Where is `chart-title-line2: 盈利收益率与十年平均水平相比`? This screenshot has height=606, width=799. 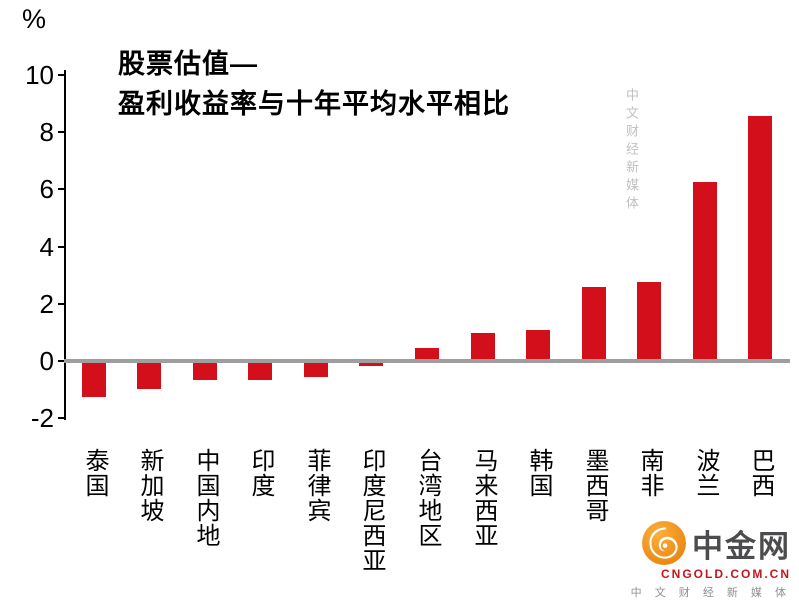 chart-title-line2: 盈利收益率与十年平均水平相比 is located at coordinates (314, 104).